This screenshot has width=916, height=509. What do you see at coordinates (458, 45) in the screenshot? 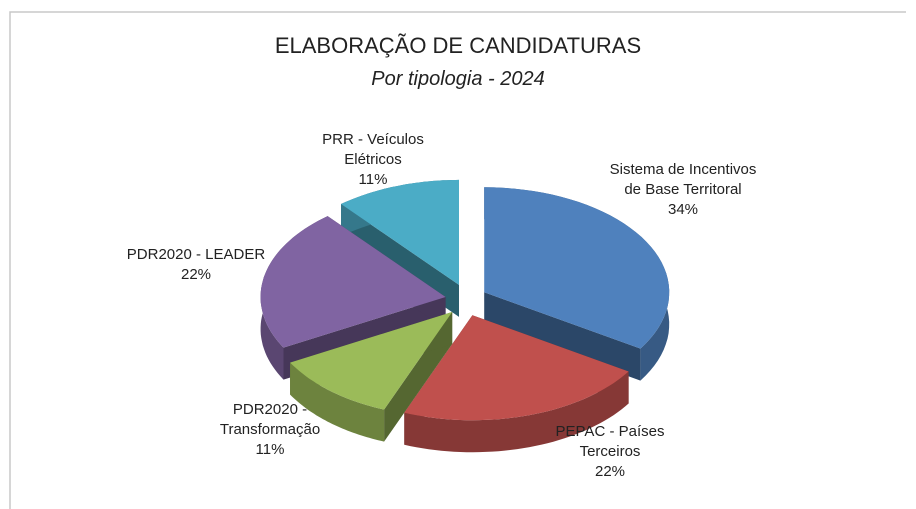
I see `chart-title: ELABORAÇÃO DE CANDIDATURAS` at bounding box center [458, 45].